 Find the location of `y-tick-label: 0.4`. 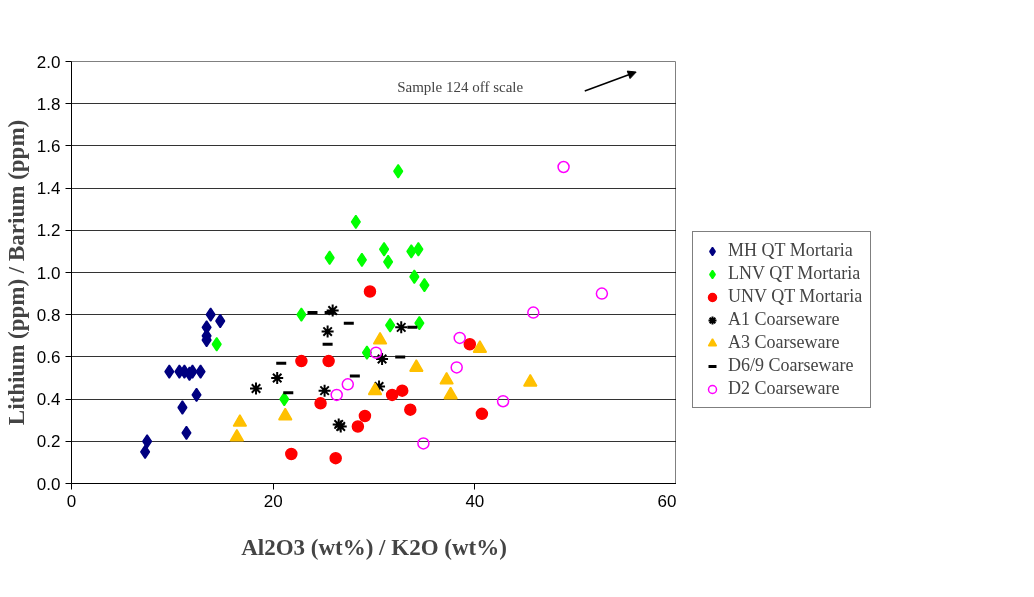

y-tick-label: 0.4 is located at coordinates (48, 400).